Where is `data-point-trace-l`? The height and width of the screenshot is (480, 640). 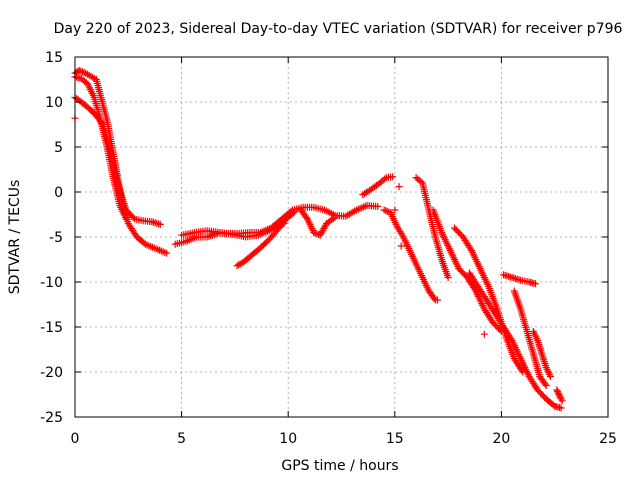
data-point-trace-l is located at coordinates (401, 246).